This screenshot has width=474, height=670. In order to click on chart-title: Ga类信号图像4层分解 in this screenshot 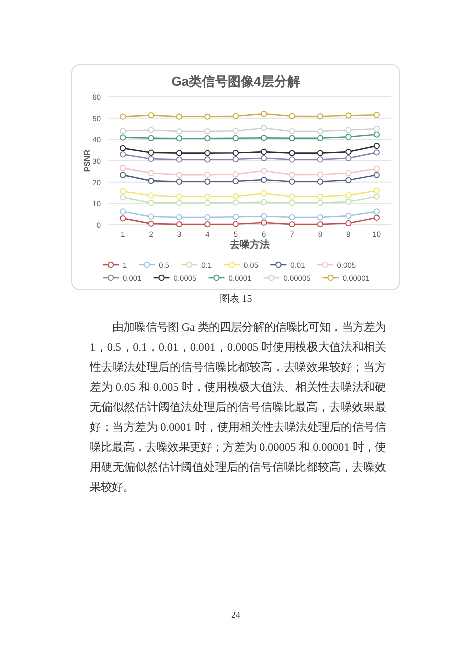, I will do `click(236, 81)`.